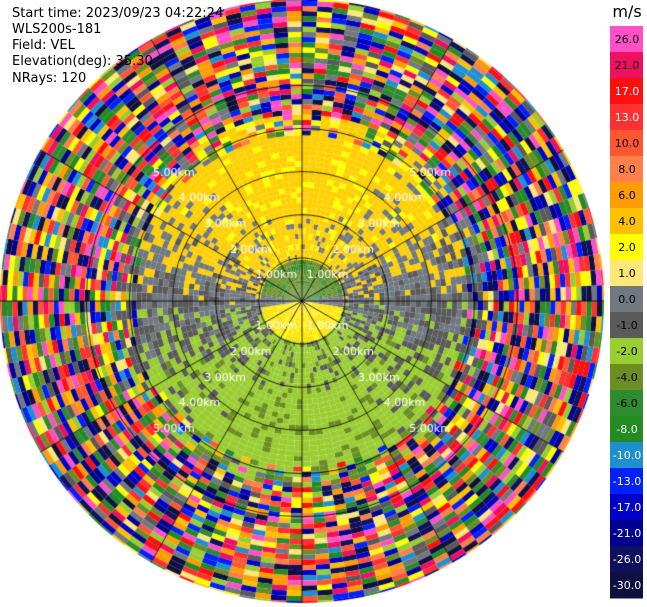  I want to click on colorbar-tick-label: -17.0, so click(627, 507).